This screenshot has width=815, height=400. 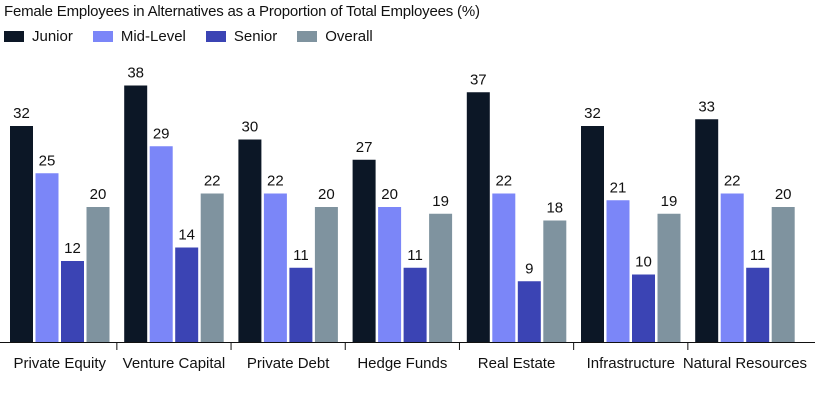 What do you see at coordinates (758, 255) in the screenshot?
I see `data-label-natural-resources-senior: 11` at bounding box center [758, 255].